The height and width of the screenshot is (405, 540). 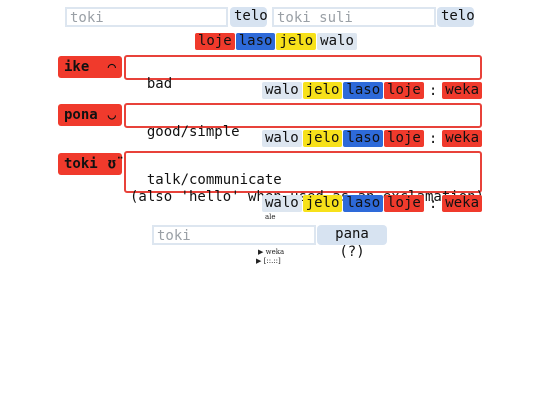 I want to click on word-label-toki: toki ʊ̈, so click(x=90, y=164).